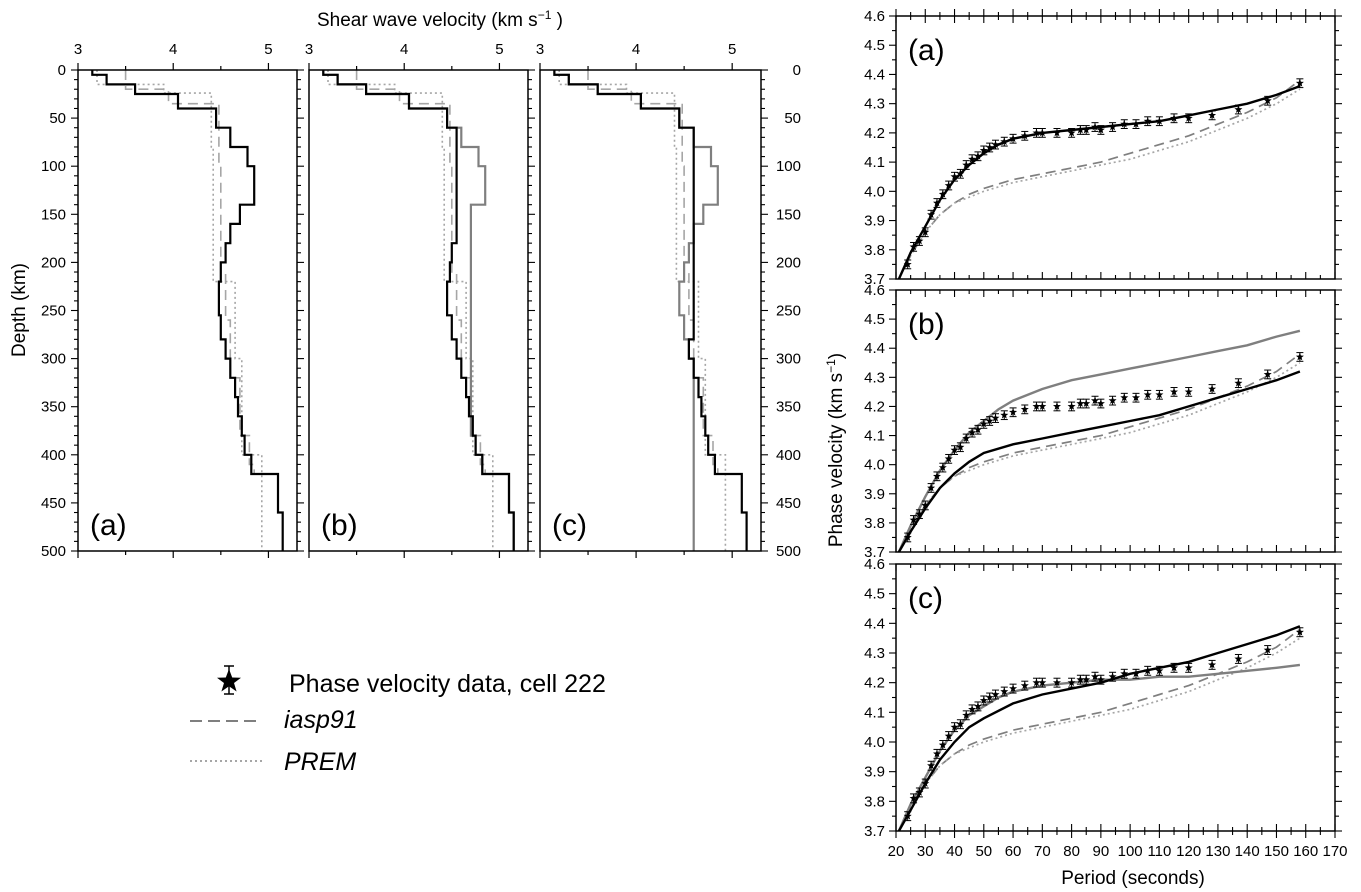 Image resolution: width=1361 pixels, height=892 pixels. What do you see at coordinates (1217, 851) in the screenshot?
I see `x-tick-label: 130` at bounding box center [1217, 851].